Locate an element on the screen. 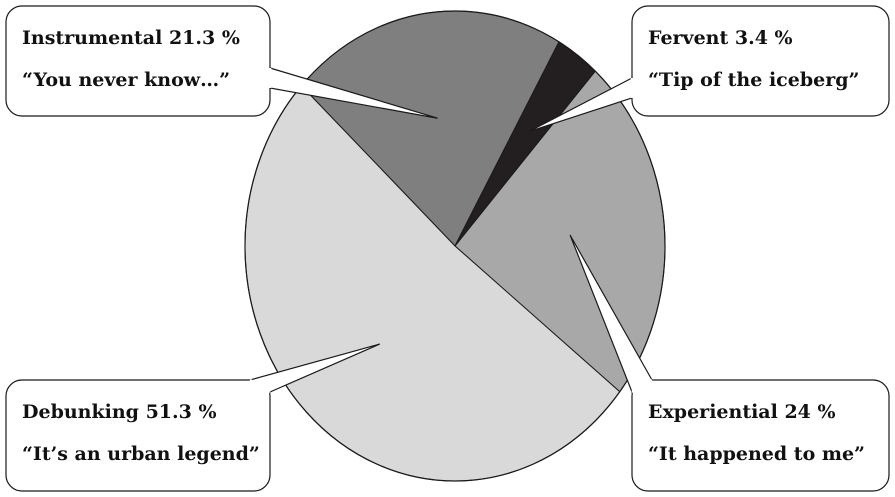 Image resolution: width=895 pixels, height=497 pixels. slice-value: 3.4 % is located at coordinates (764, 38).